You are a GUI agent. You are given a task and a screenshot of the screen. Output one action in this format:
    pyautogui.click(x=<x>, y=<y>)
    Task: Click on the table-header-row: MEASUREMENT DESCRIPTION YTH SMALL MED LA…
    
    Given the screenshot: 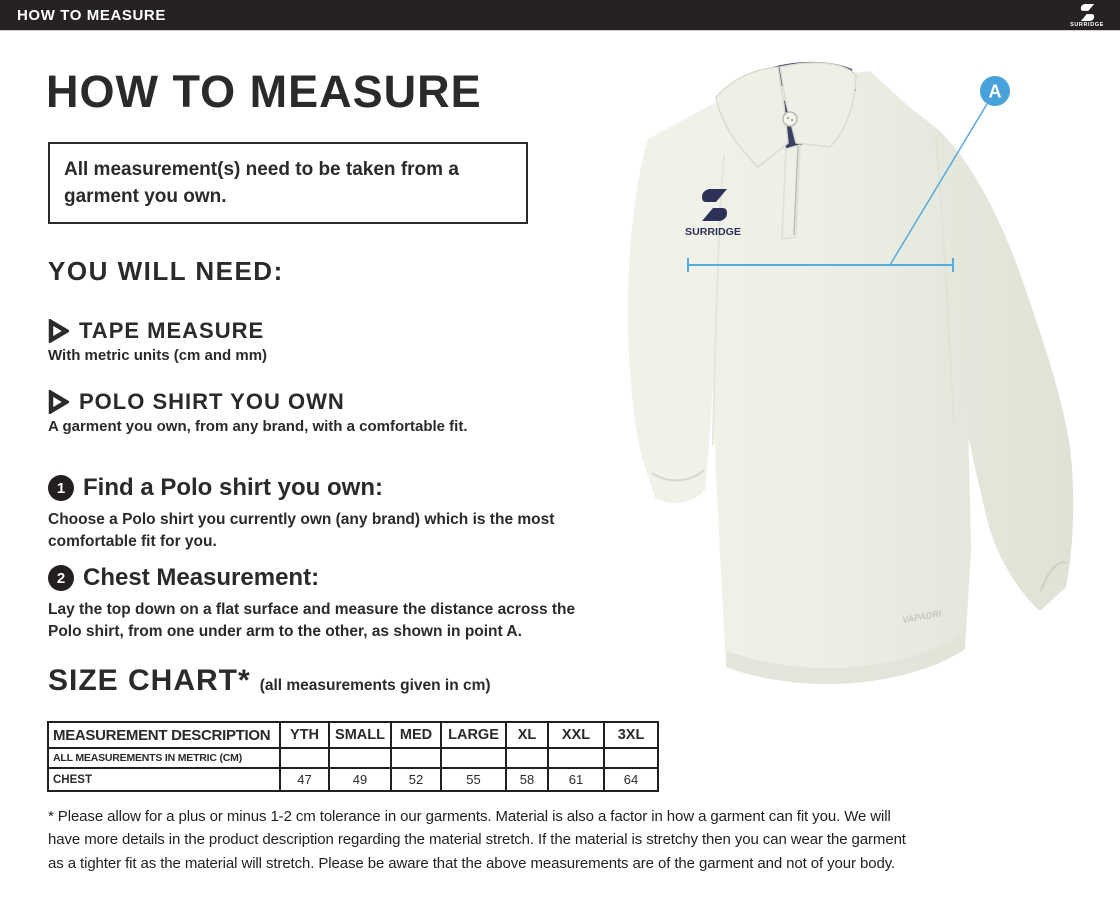 What is the action you would take?
    pyautogui.click(x=353, y=735)
    